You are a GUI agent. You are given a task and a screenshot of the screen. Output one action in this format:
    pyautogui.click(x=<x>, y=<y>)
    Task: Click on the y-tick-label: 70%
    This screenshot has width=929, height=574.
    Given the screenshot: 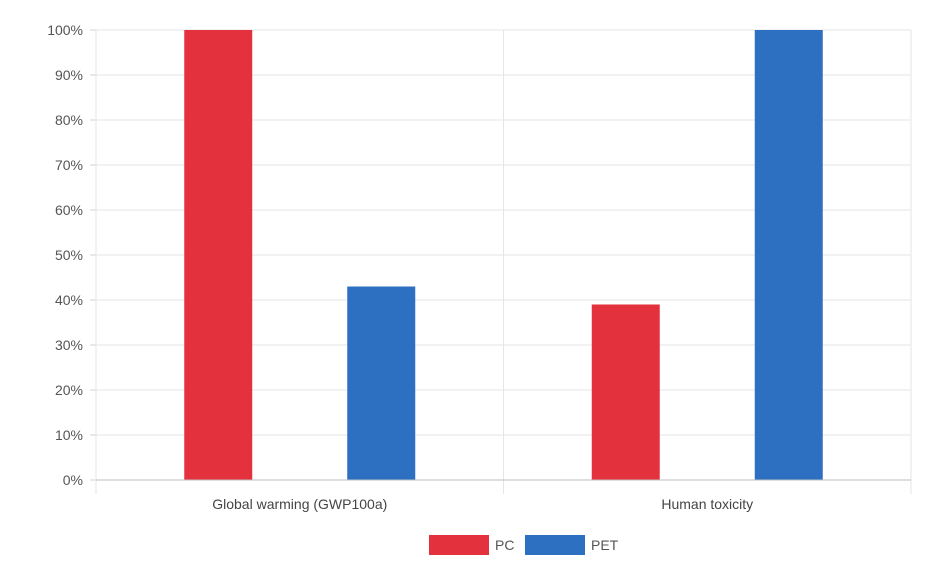 What is the action you would take?
    pyautogui.click(x=69, y=165)
    